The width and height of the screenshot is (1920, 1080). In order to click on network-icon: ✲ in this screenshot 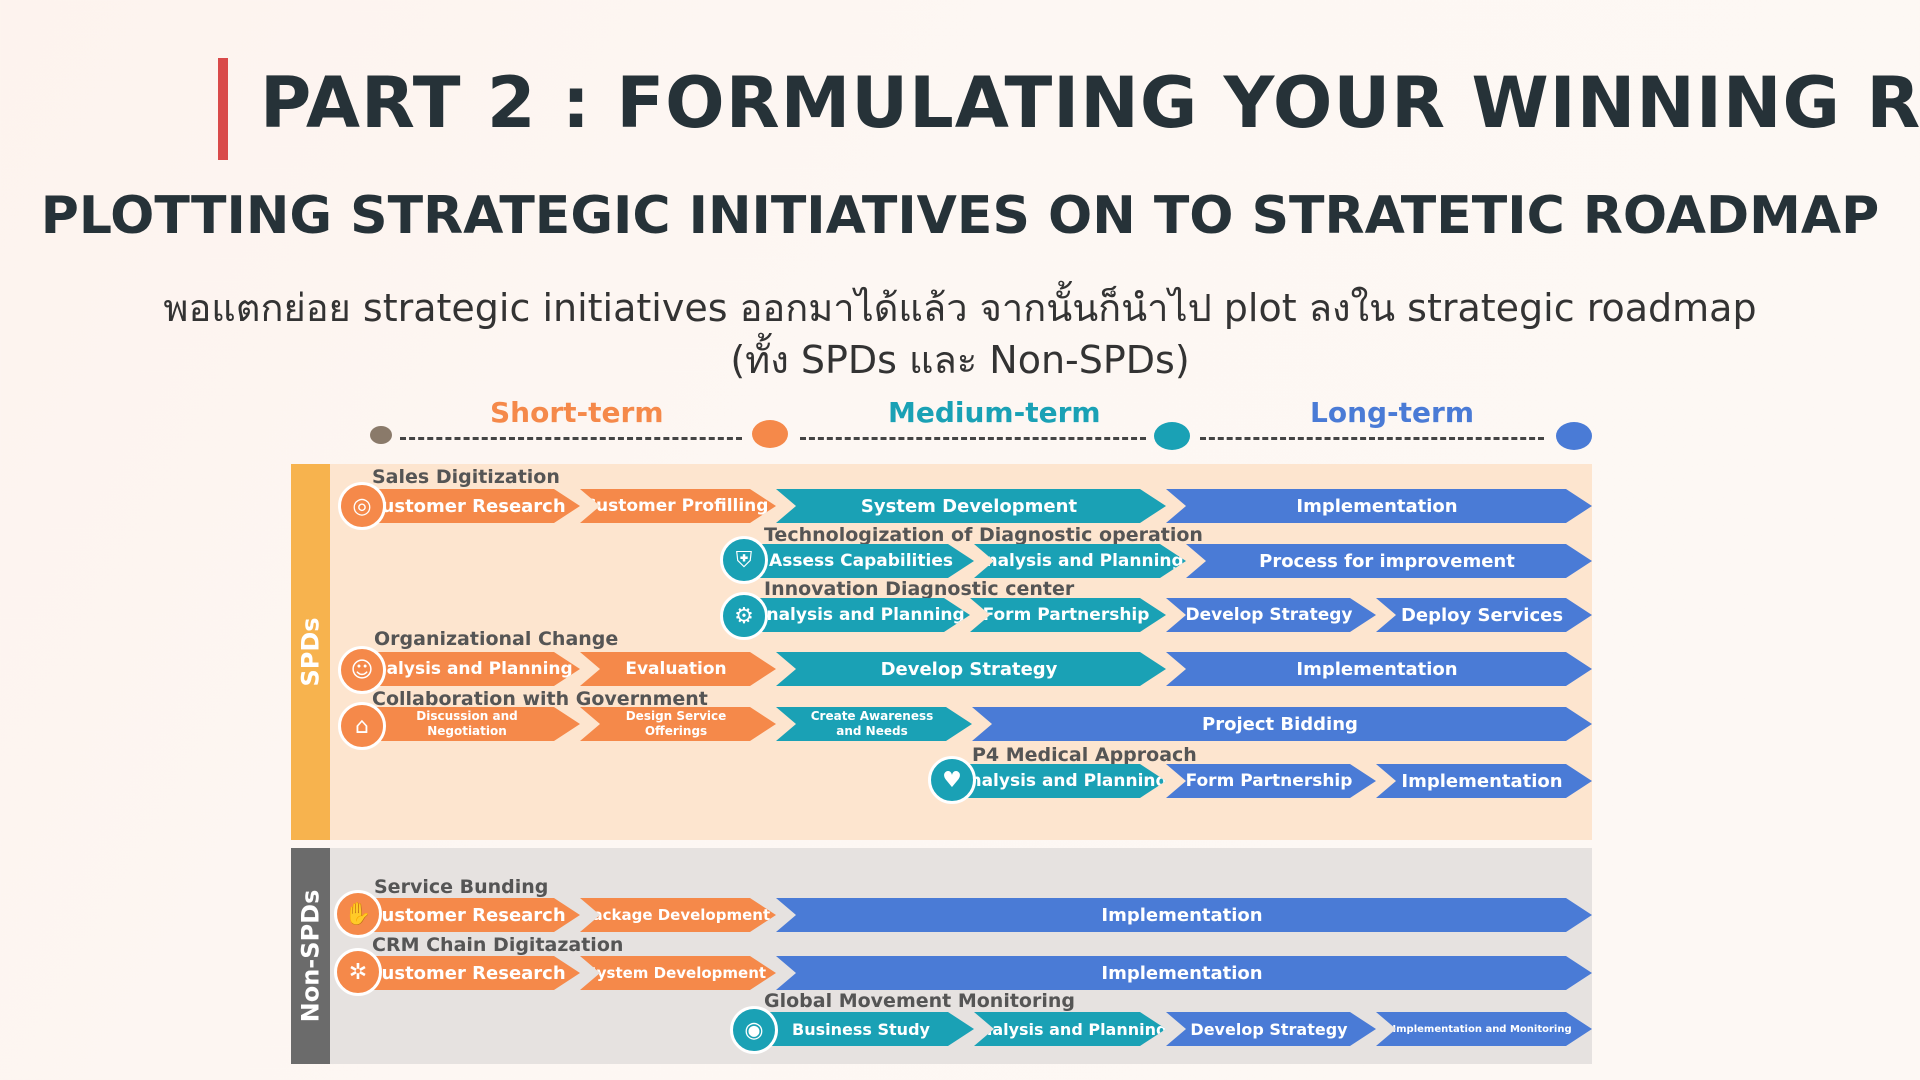, I will do `click(358, 972)`.